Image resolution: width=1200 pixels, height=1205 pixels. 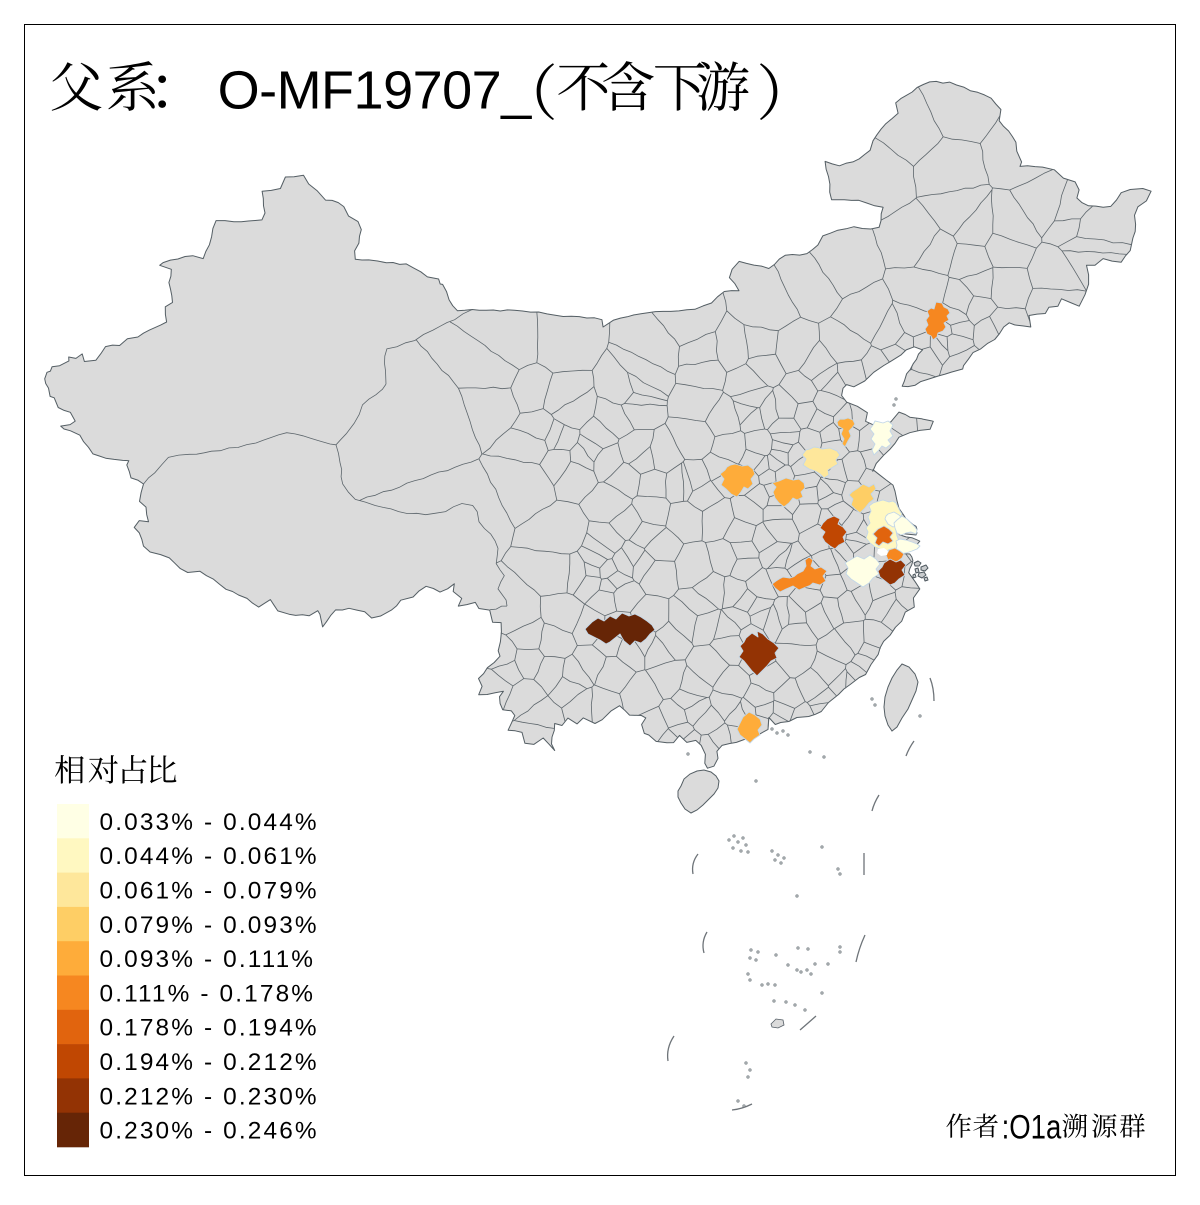 I want to click on svg-text: 0.230% - 0.246%, so click(x=209, y=1131).